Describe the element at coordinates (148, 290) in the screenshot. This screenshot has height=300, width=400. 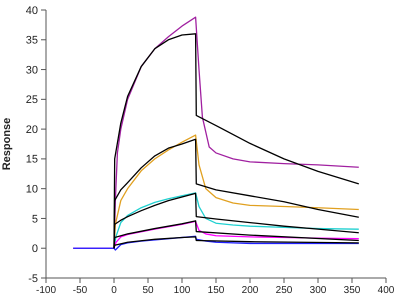
I see `x-tick-label: 50` at that location.